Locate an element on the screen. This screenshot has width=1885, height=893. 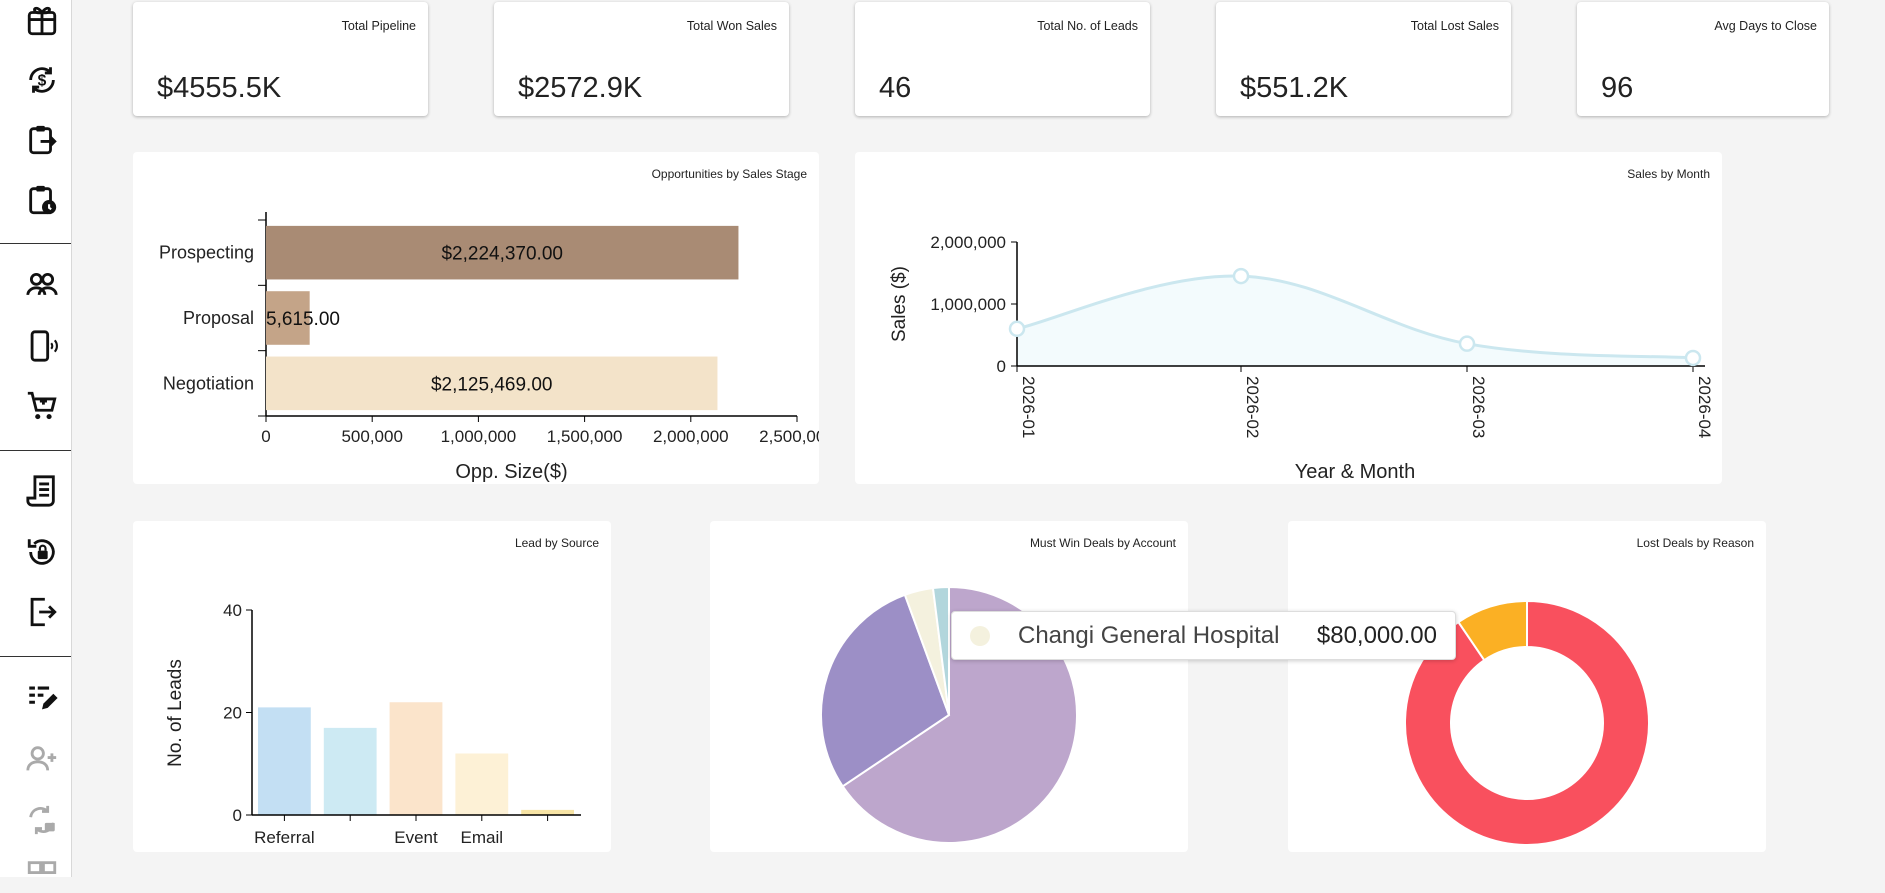
must-win-pie-chart is located at coordinates (949, 714).